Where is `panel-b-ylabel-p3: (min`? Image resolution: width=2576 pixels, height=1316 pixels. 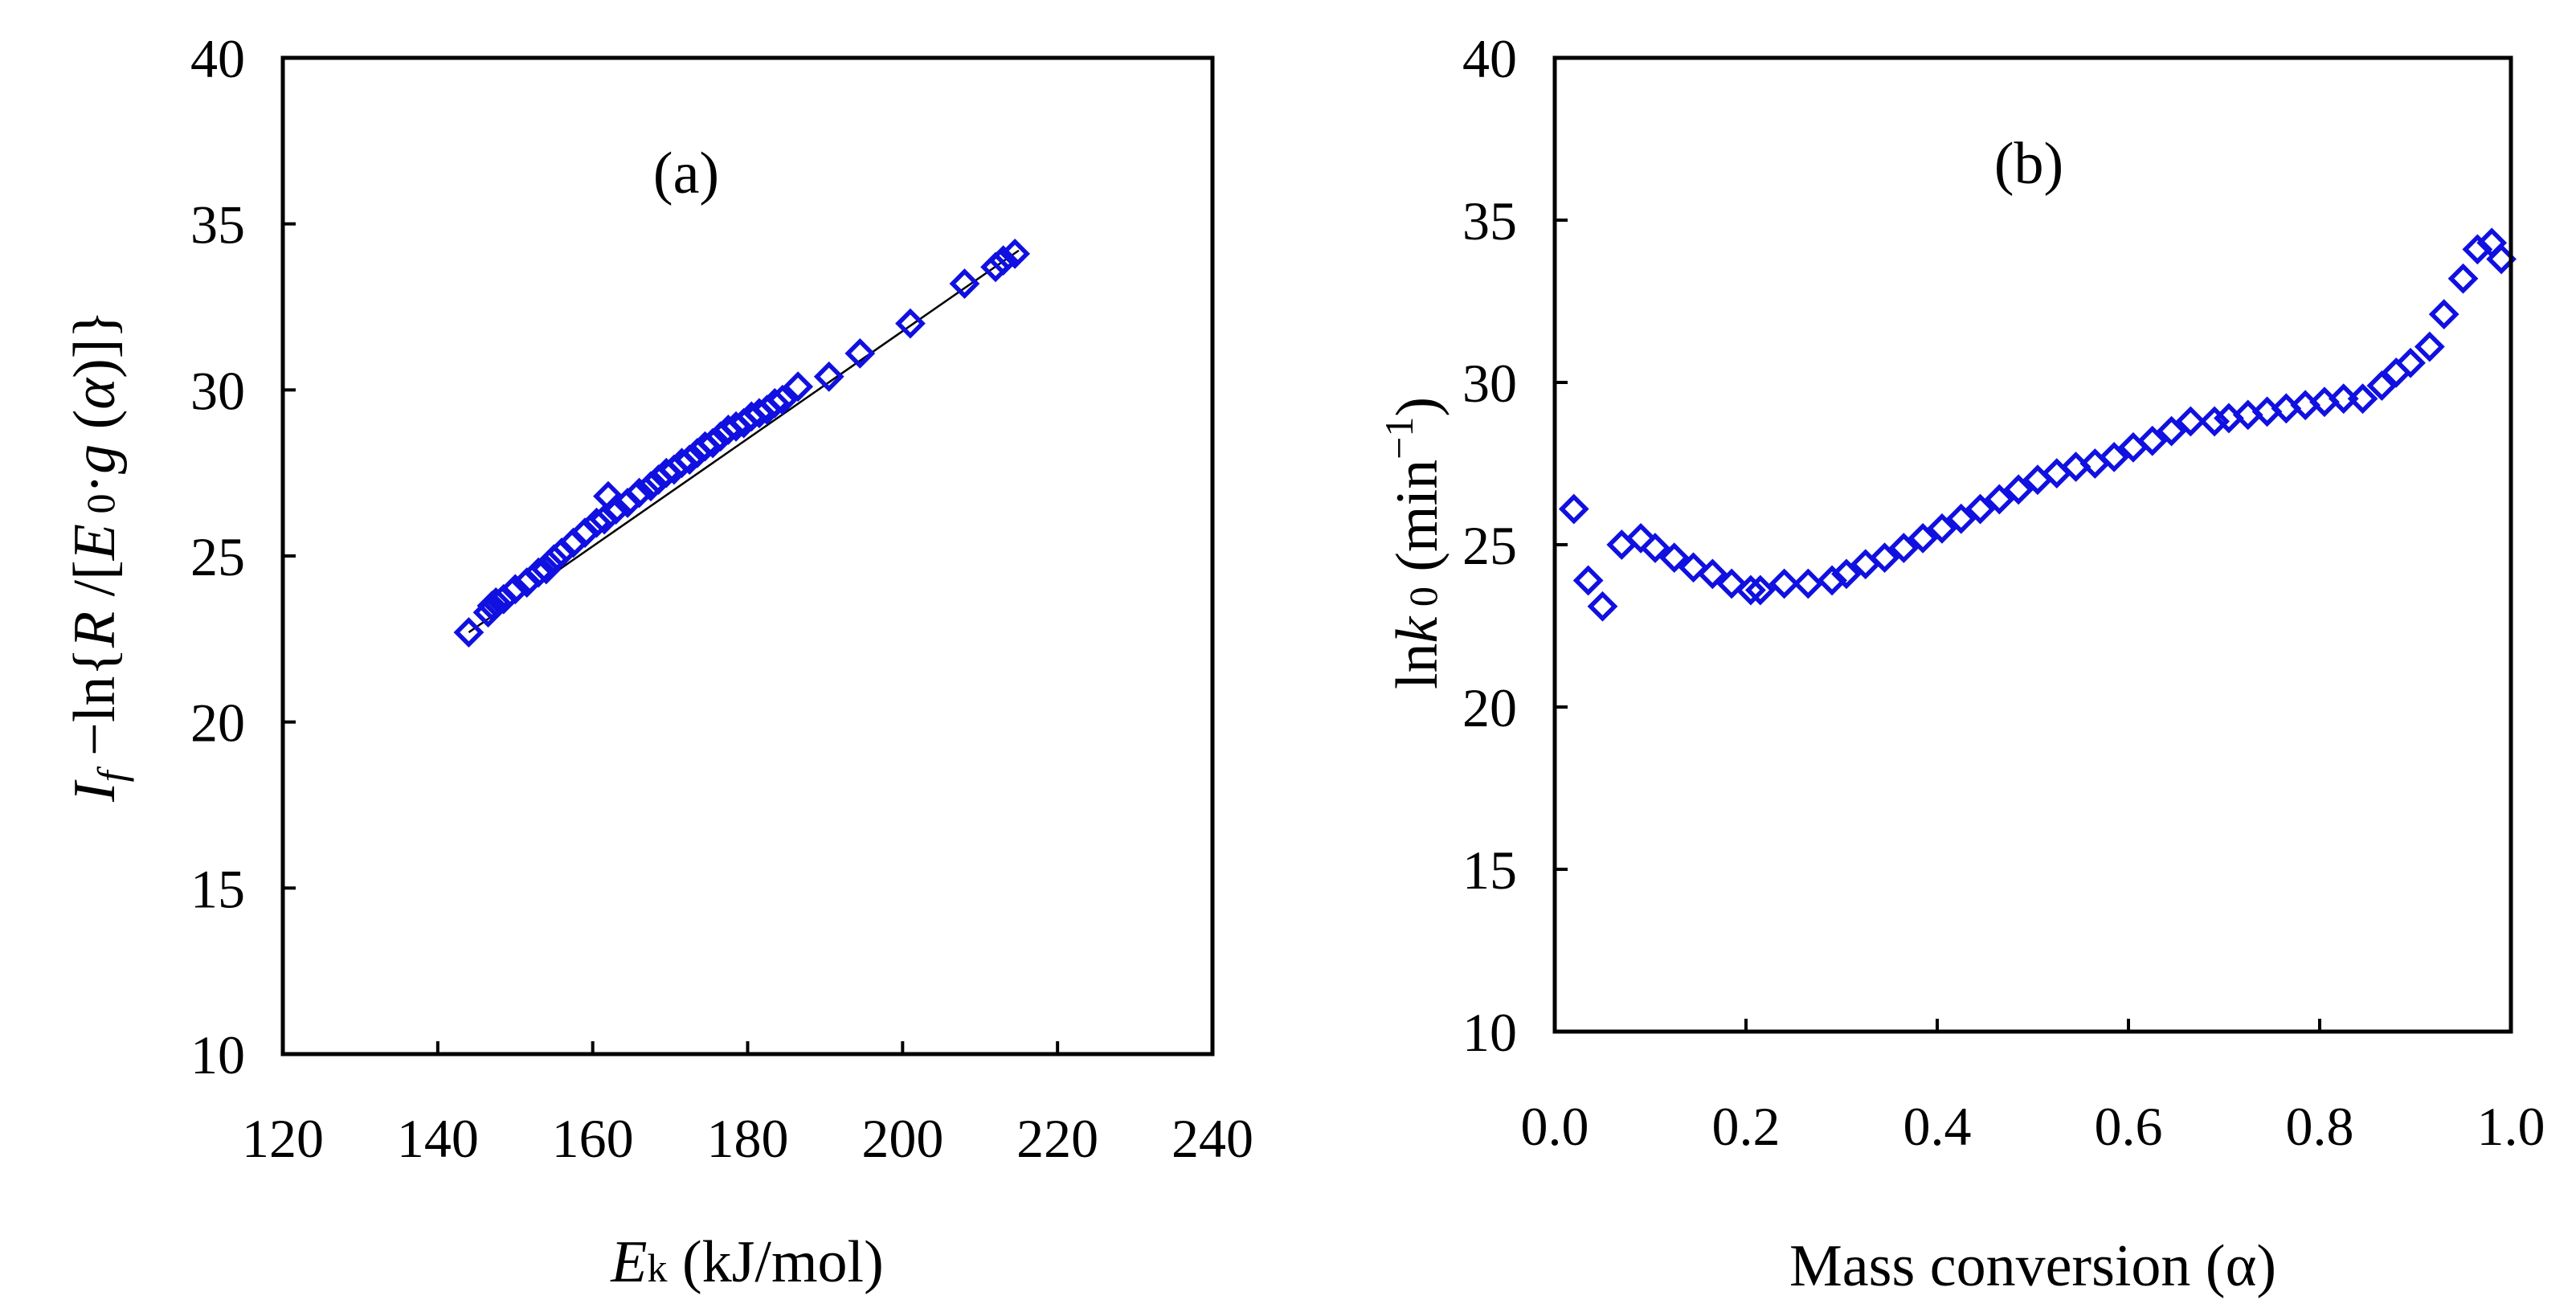 panel-b-ylabel-p3: (min is located at coordinates (1417, 523).